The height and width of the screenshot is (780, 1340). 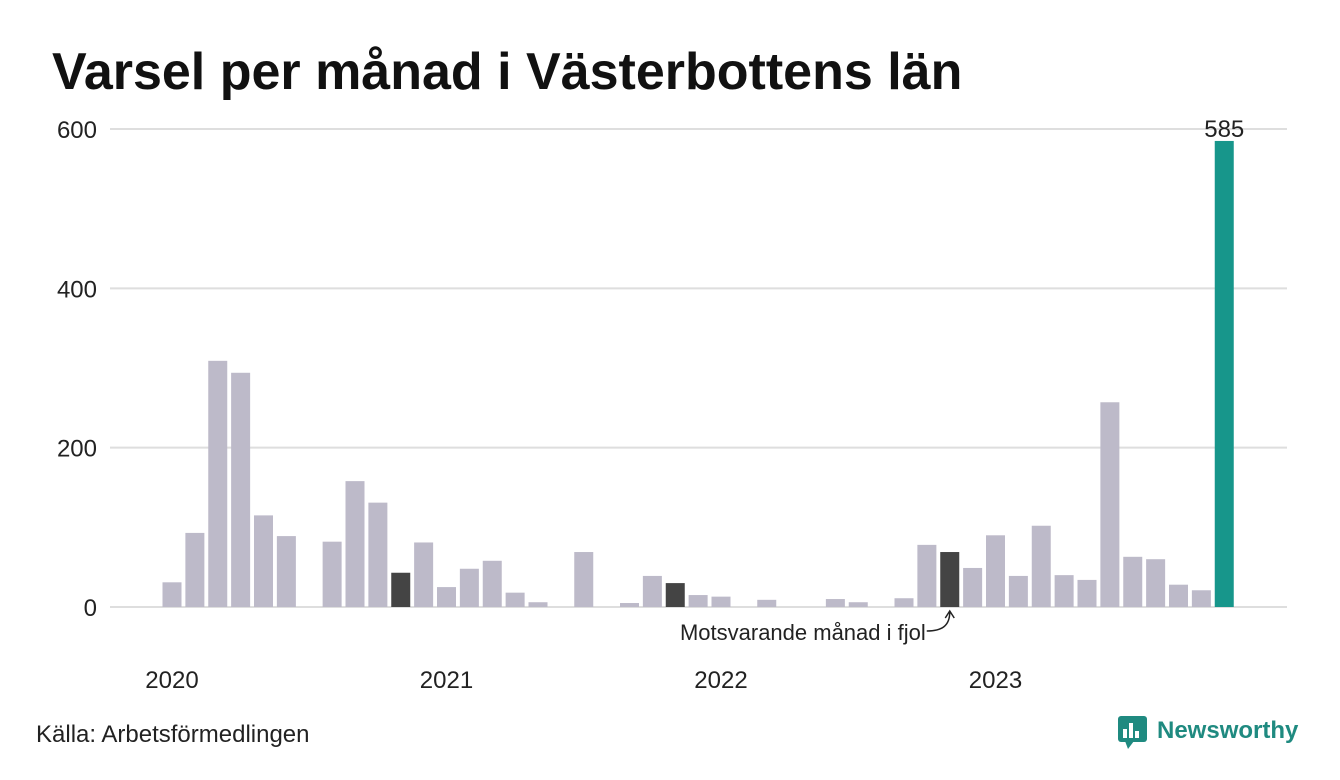 I want to click on y-tick-label: 200, so click(x=77, y=449).